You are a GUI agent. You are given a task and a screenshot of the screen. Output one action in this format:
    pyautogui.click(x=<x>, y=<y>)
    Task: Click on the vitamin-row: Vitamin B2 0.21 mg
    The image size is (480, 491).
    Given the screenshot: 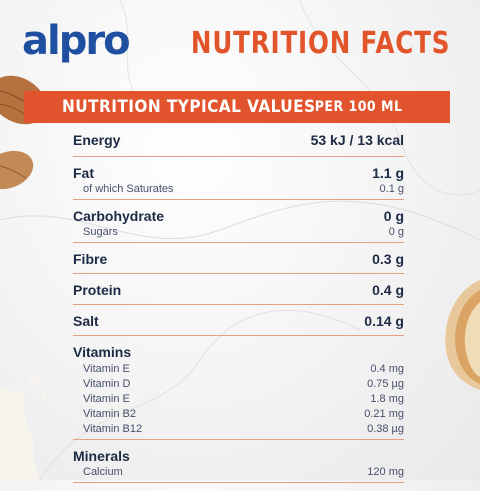 What is the action you would take?
    pyautogui.click(x=238, y=414)
    